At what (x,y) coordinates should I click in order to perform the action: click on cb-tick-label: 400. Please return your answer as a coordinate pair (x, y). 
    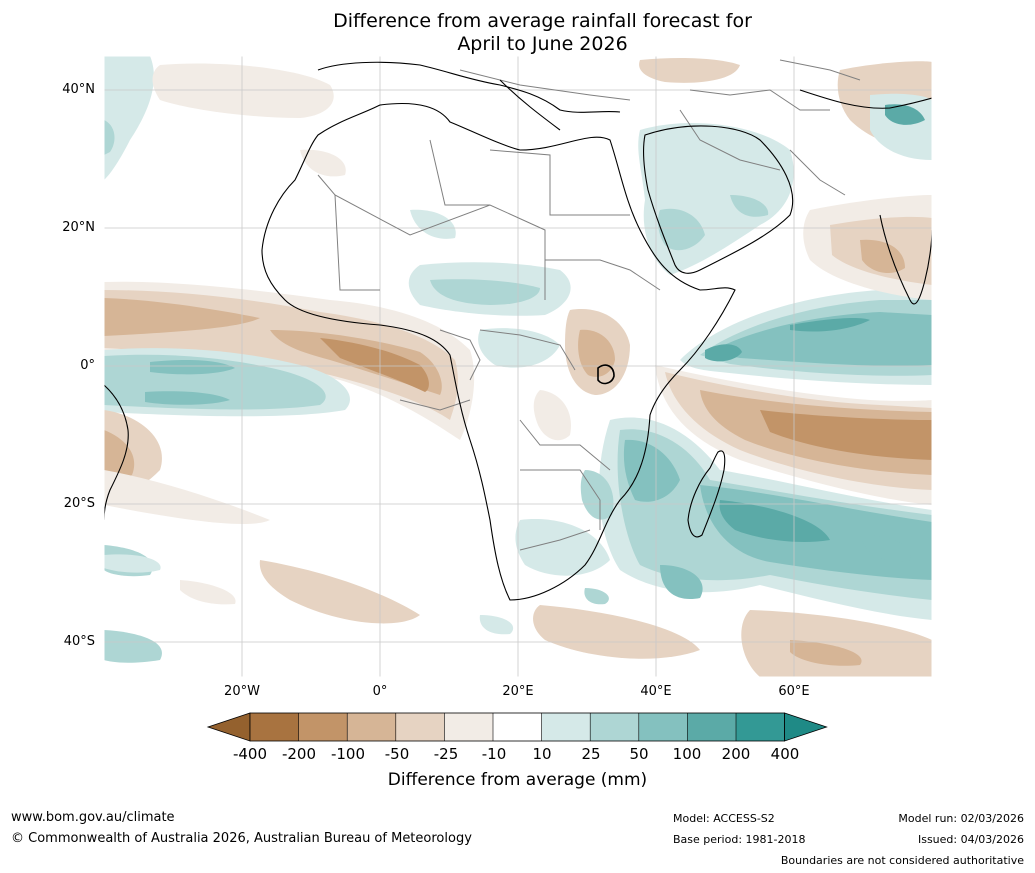
    Looking at the image, I should click on (785, 754).